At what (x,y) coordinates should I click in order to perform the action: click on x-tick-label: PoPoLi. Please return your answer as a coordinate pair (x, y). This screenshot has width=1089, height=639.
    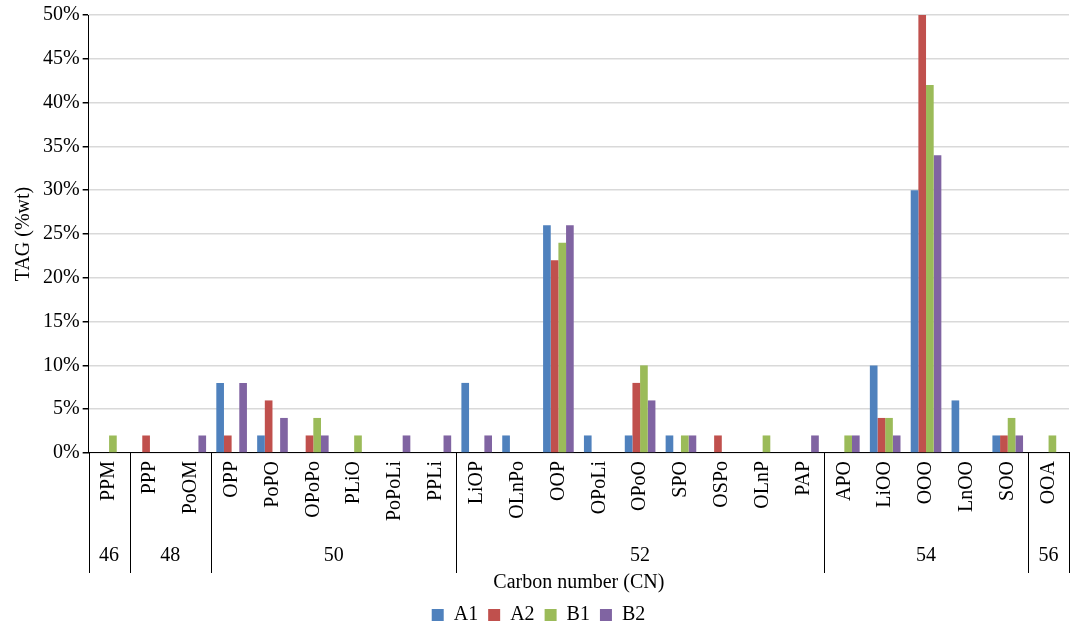
    Looking at the image, I should click on (393, 491).